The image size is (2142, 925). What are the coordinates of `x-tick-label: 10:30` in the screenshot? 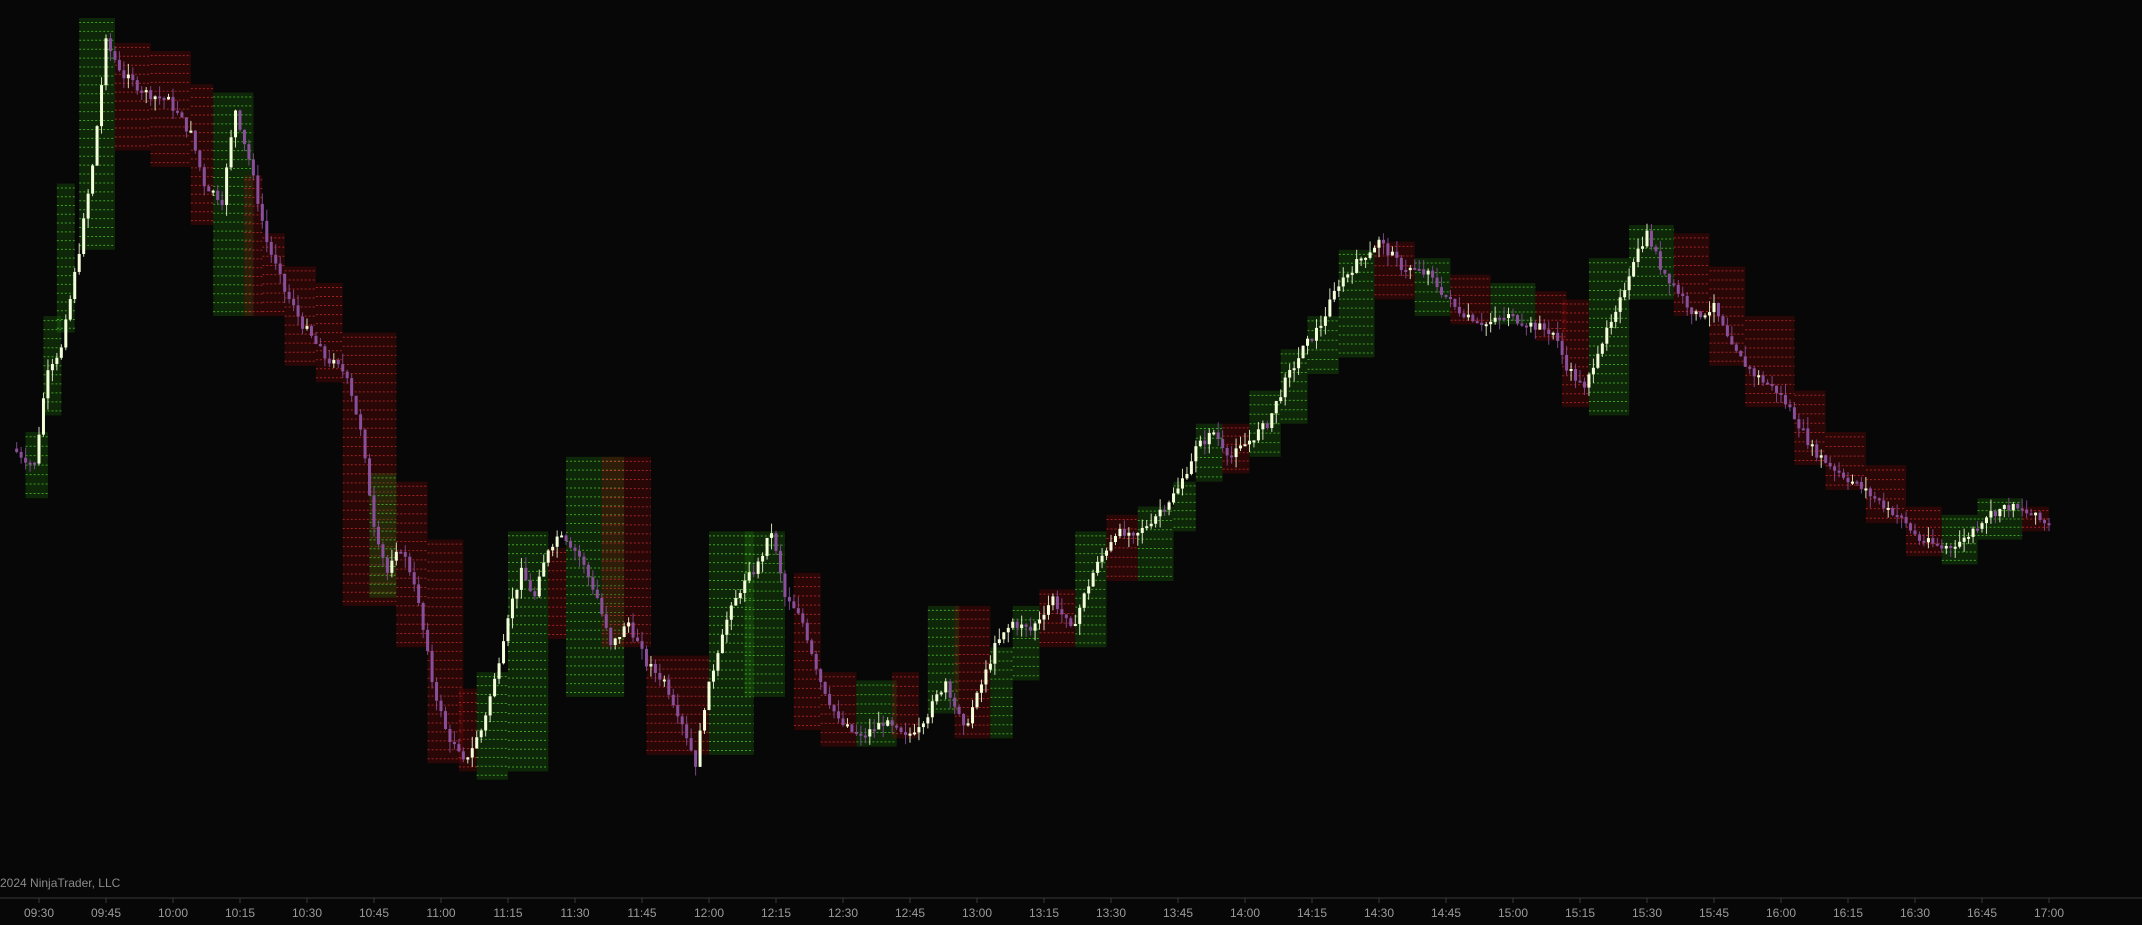 It's located at (307, 913).